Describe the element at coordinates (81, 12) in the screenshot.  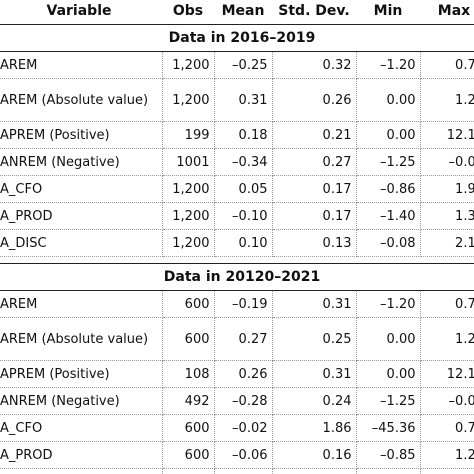
I see `column-header: Variable` at that location.